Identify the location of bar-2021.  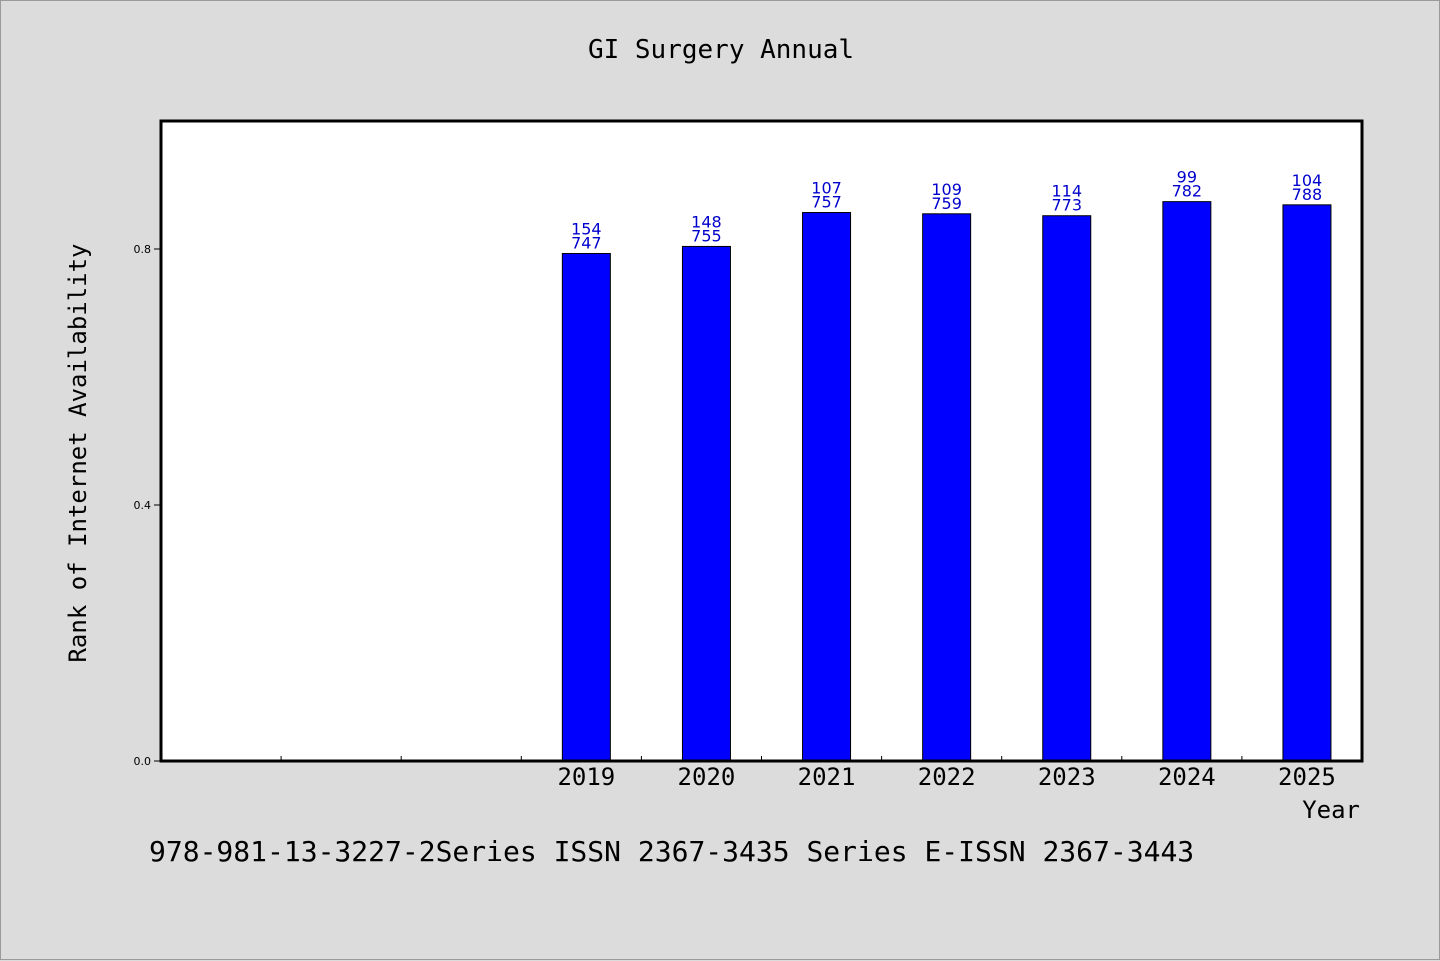
(827, 487).